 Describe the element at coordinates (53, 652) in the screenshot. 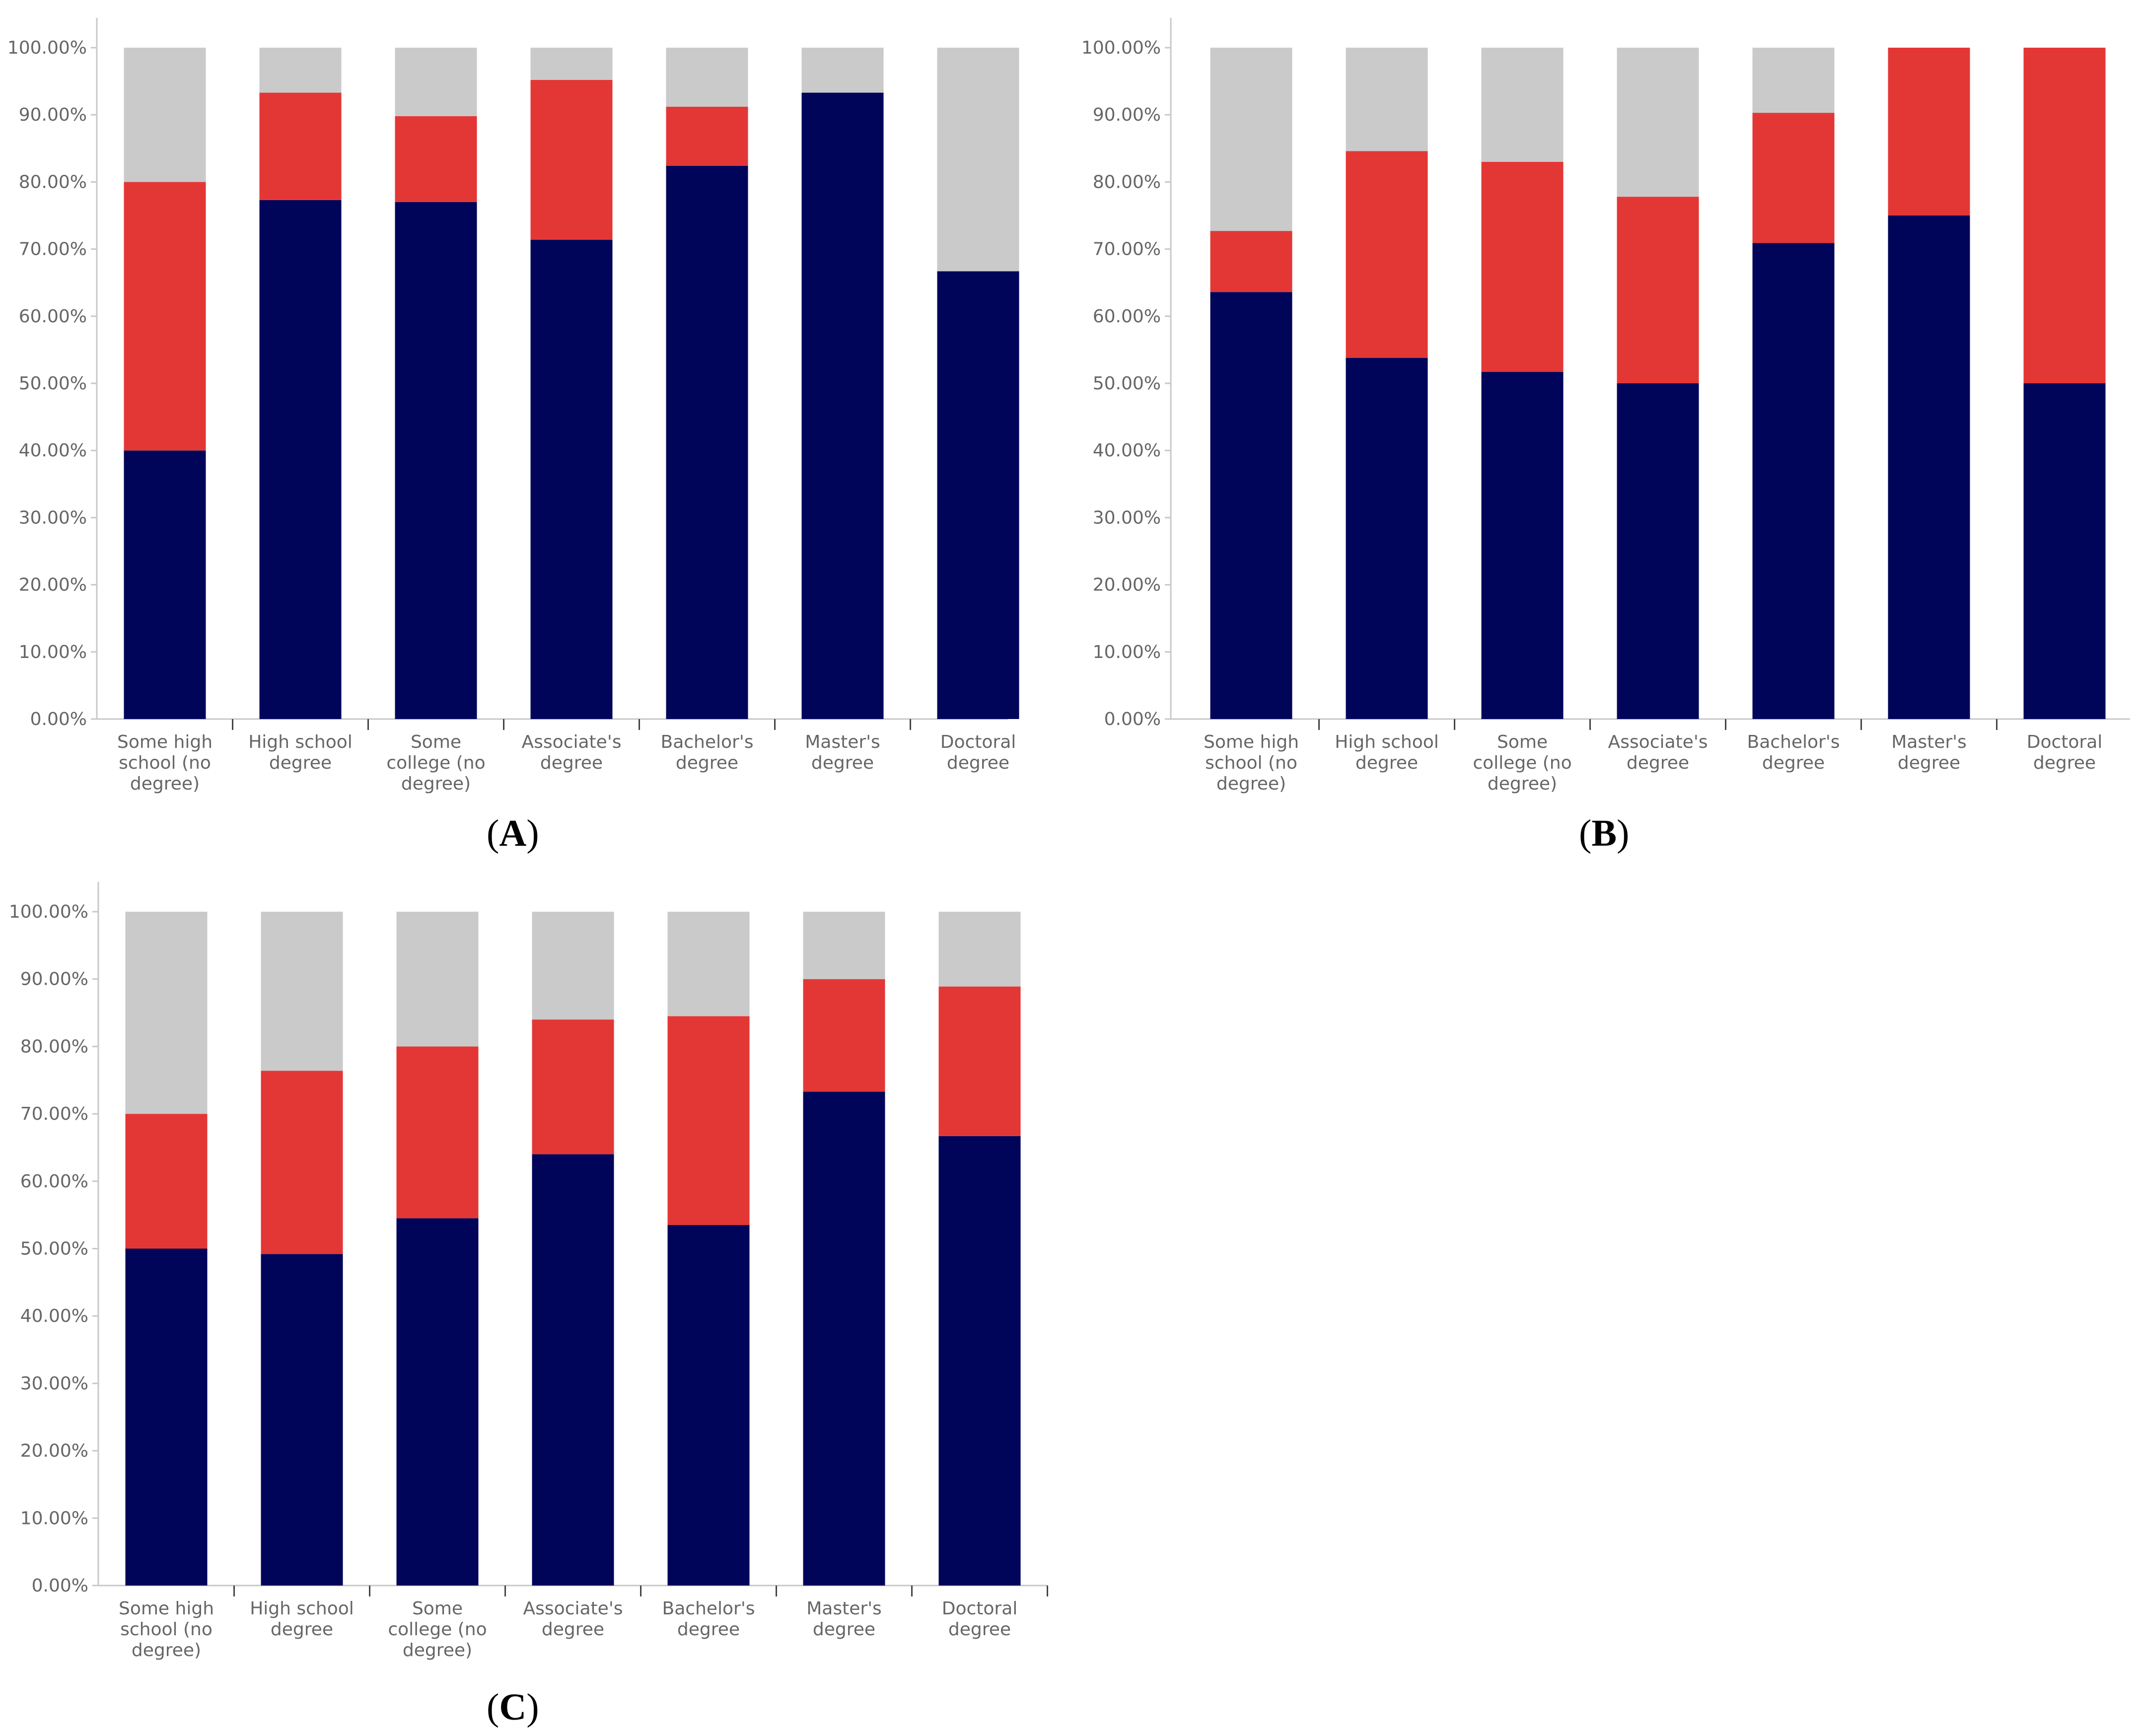

I see `y-tick-label: 10.00%` at that location.